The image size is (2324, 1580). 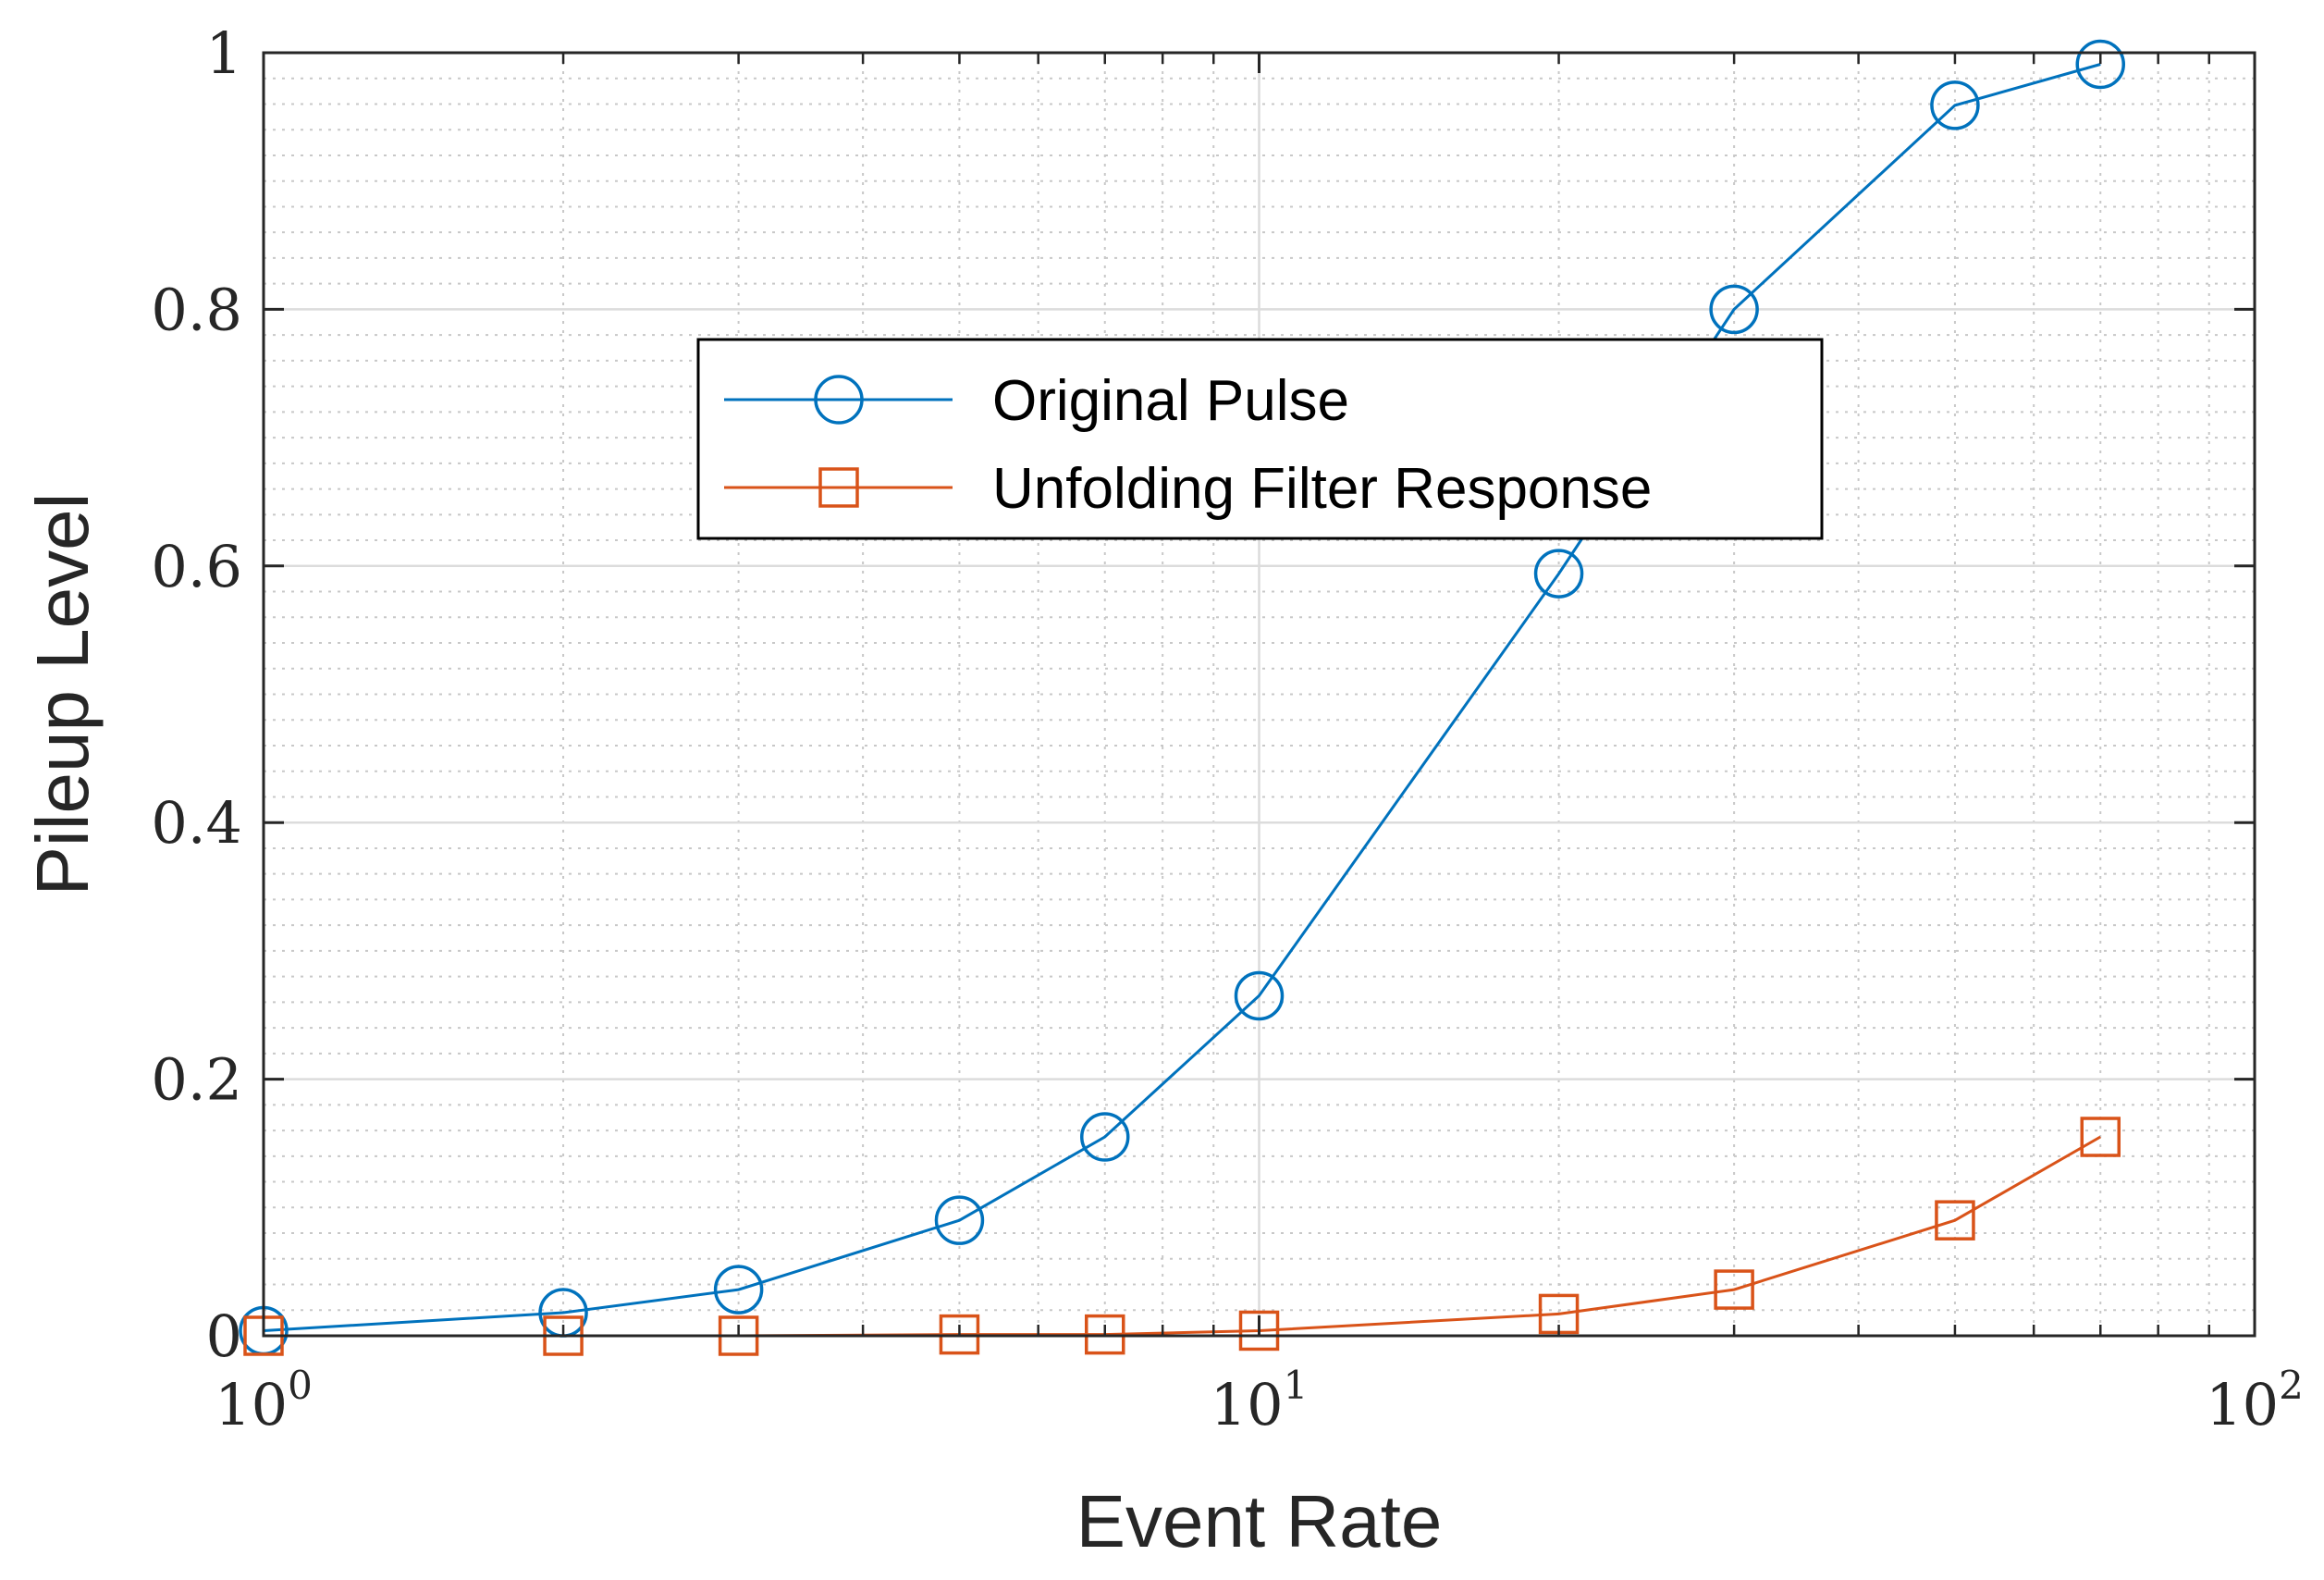 I want to click on x-tick-exponent: 2, so click(x=2291, y=1385).